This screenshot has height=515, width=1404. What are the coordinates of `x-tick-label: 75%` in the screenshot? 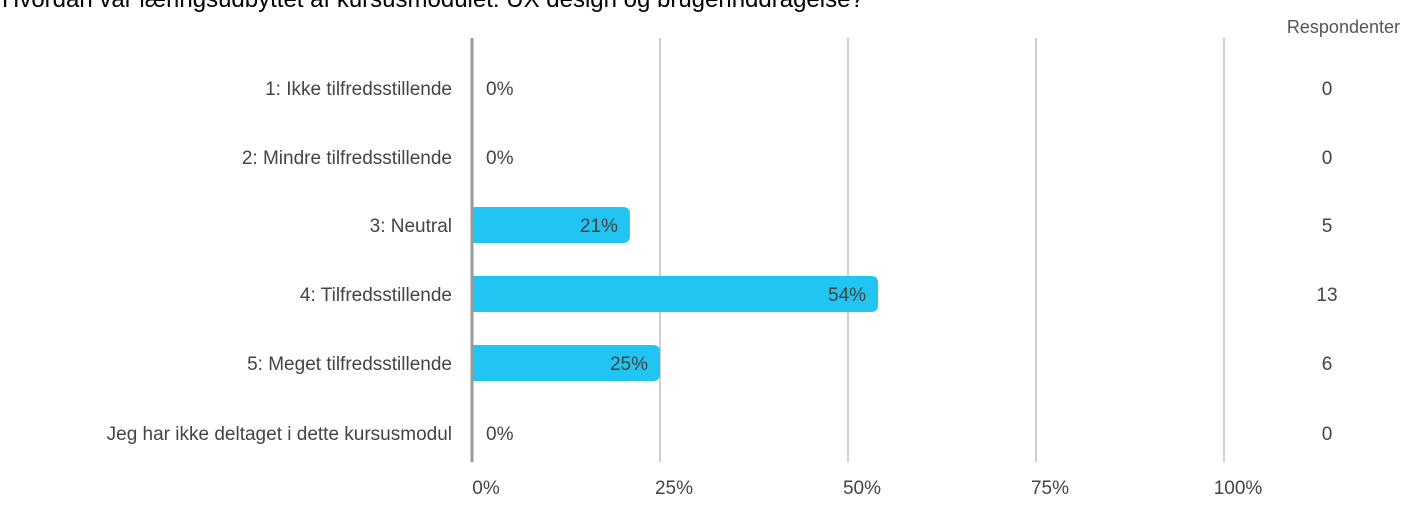 It's located at (1050, 488).